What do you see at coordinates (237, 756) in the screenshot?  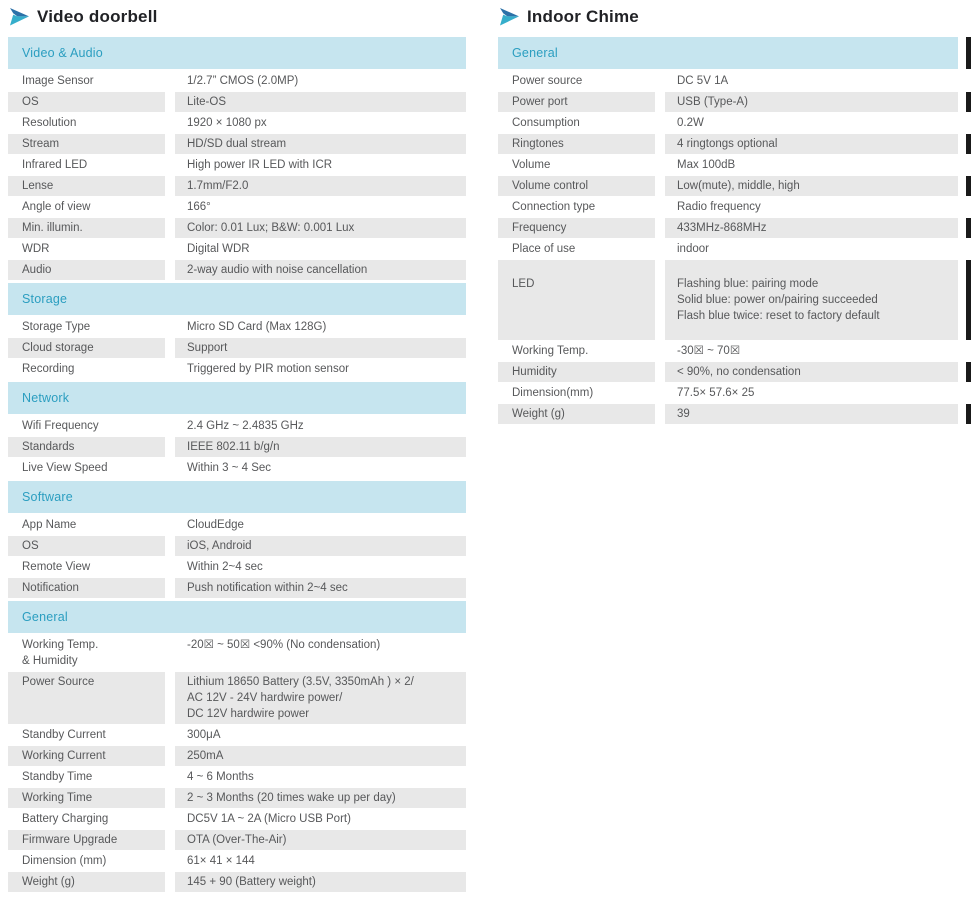 I see `spec-row: Working Current 250mA` at bounding box center [237, 756].